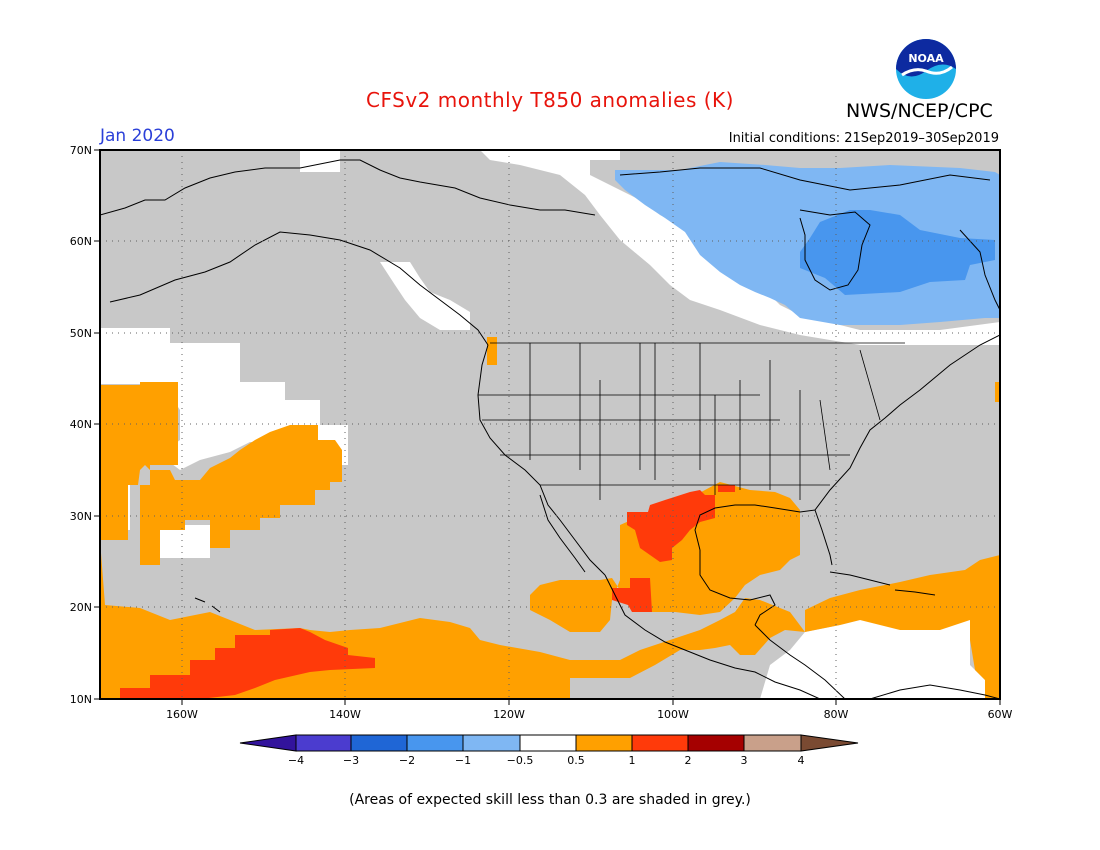 The height and width of the screenshot is (850, 1100). What do you see at coordinates (763, 535) in the screenshot?
I see `coastline-gulf` at bounding box center [763, 535].